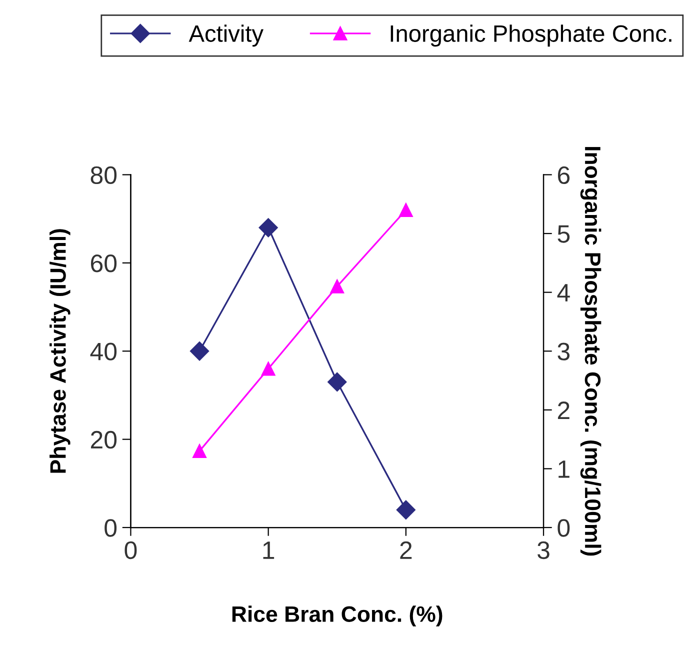 This screenshot has width=688, height=672. Describe the element at coordinates (544, 550) in the screenshot. I see `x-tick-label: 3` at that location.